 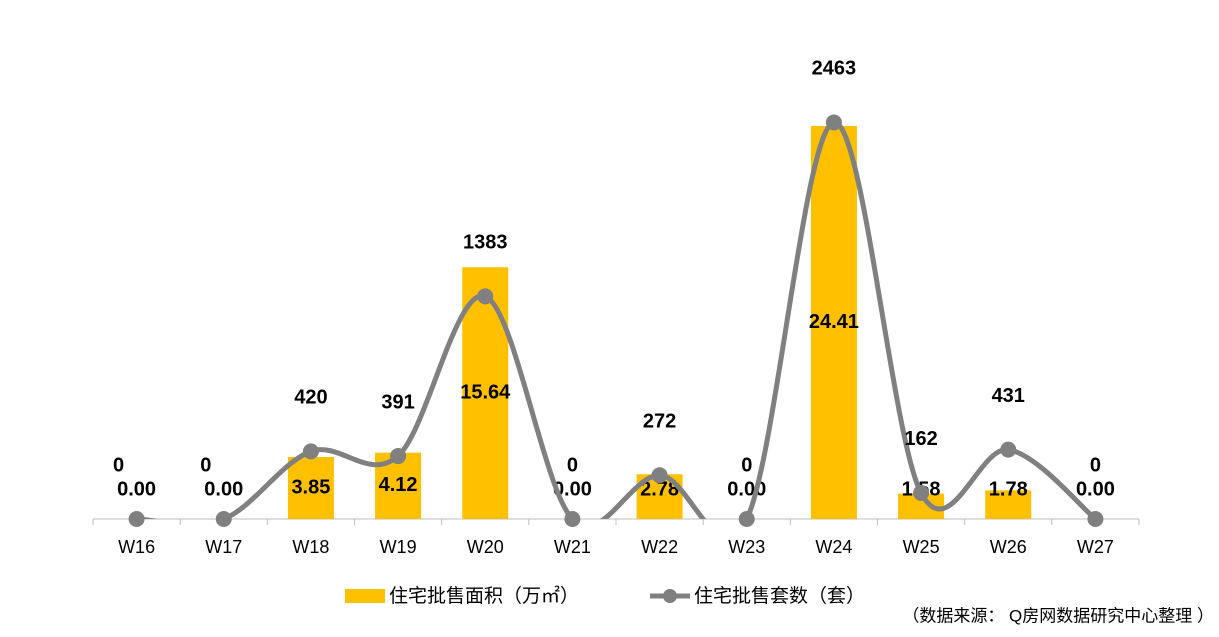 What do you see at coordinates (833, 547) in the screenshot?
I see `x-tick-label: W24` at bounding box center [833, 547].